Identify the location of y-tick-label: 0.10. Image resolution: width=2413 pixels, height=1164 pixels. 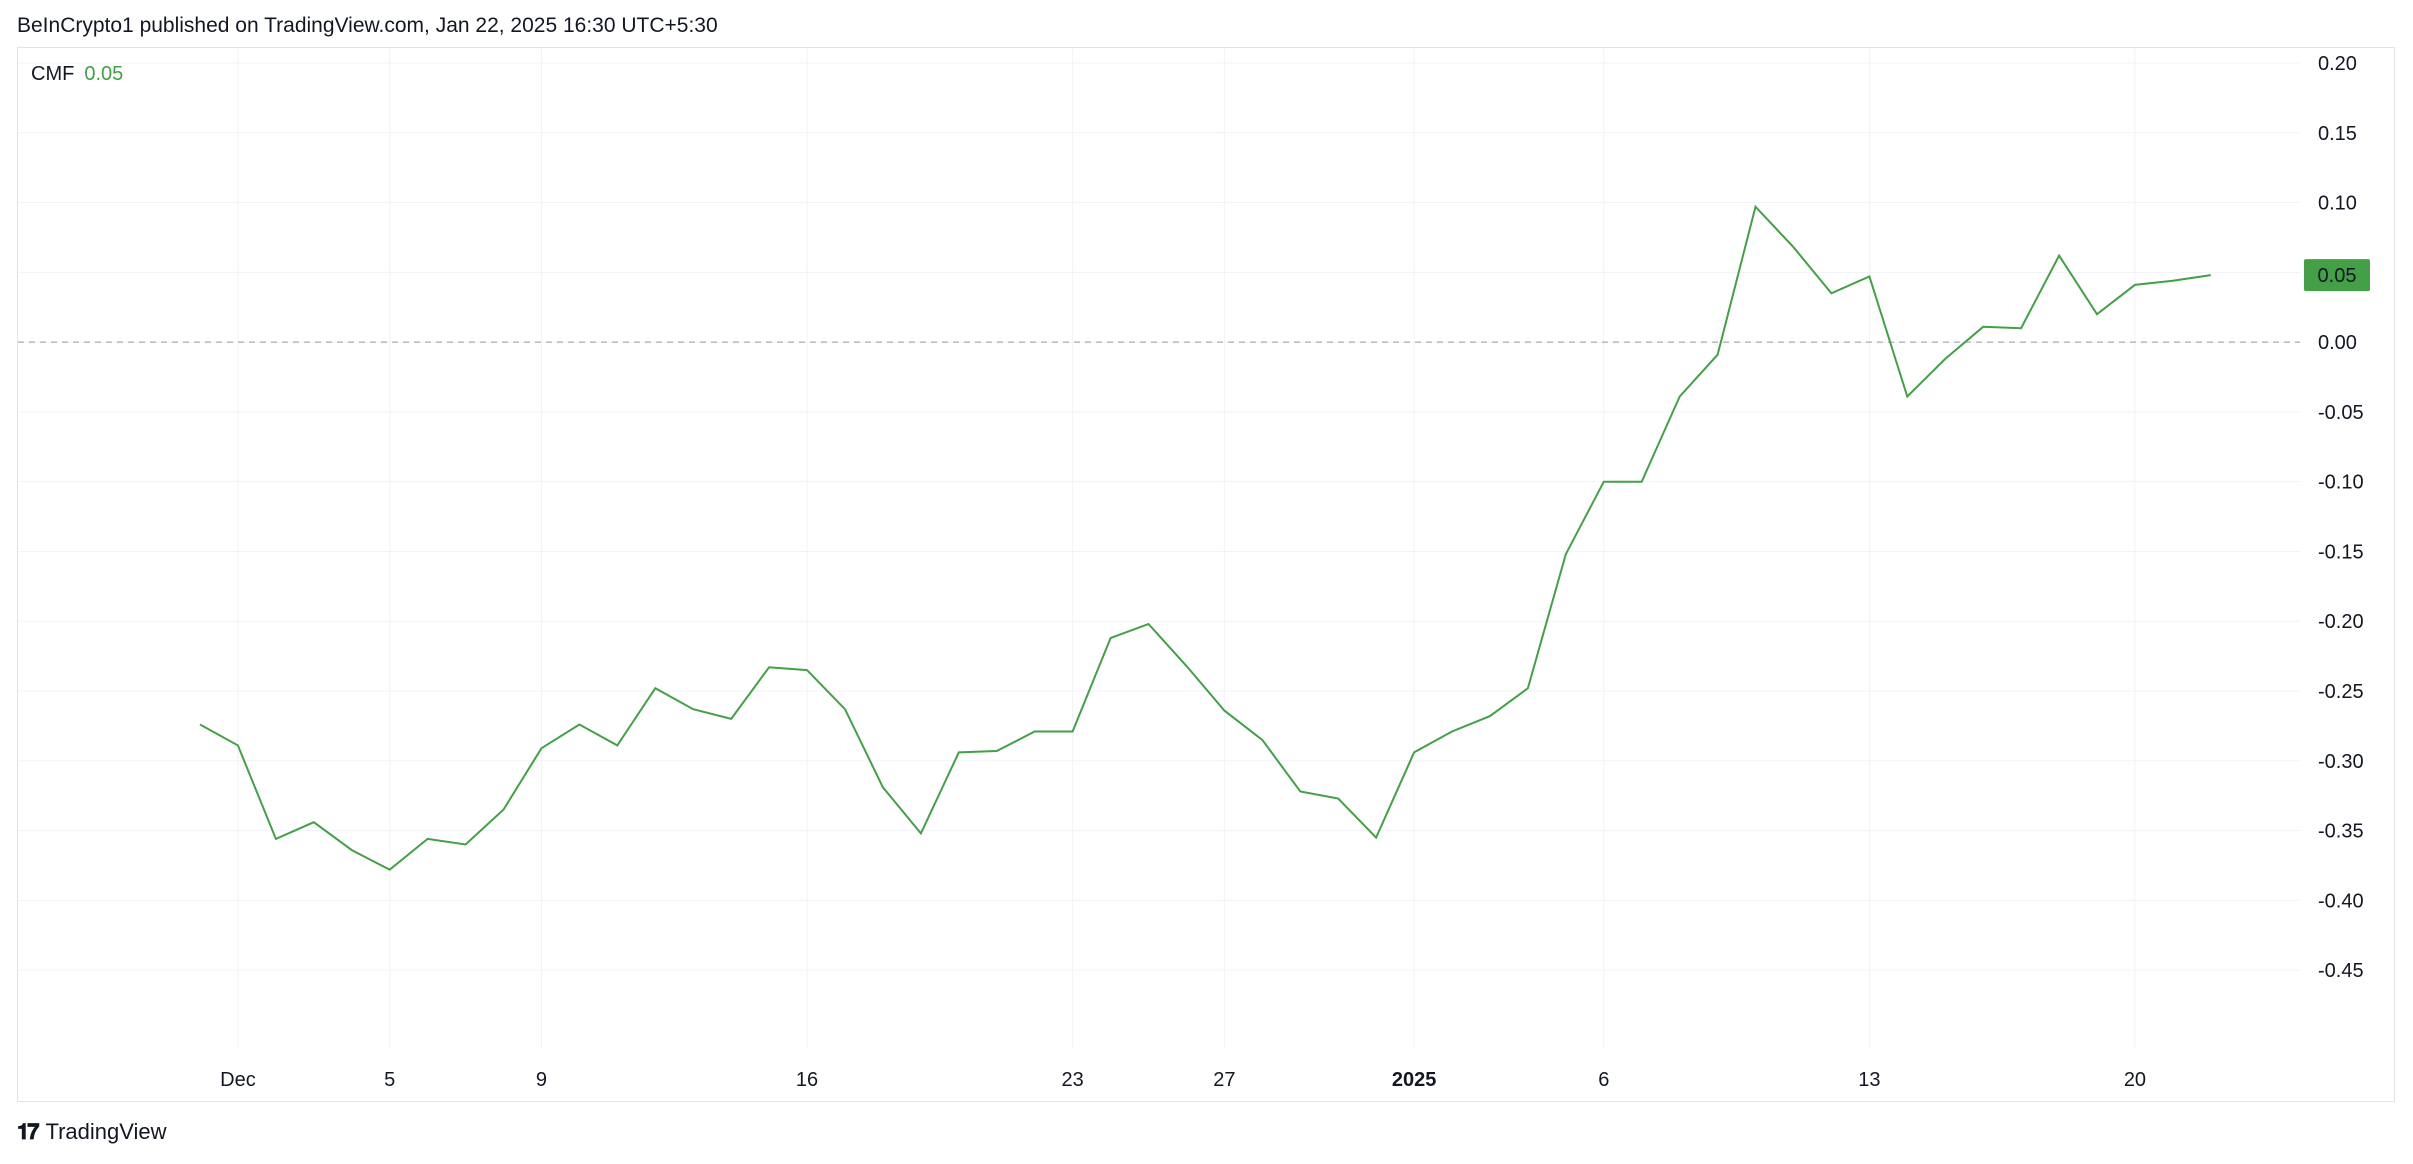
(2337, 204).